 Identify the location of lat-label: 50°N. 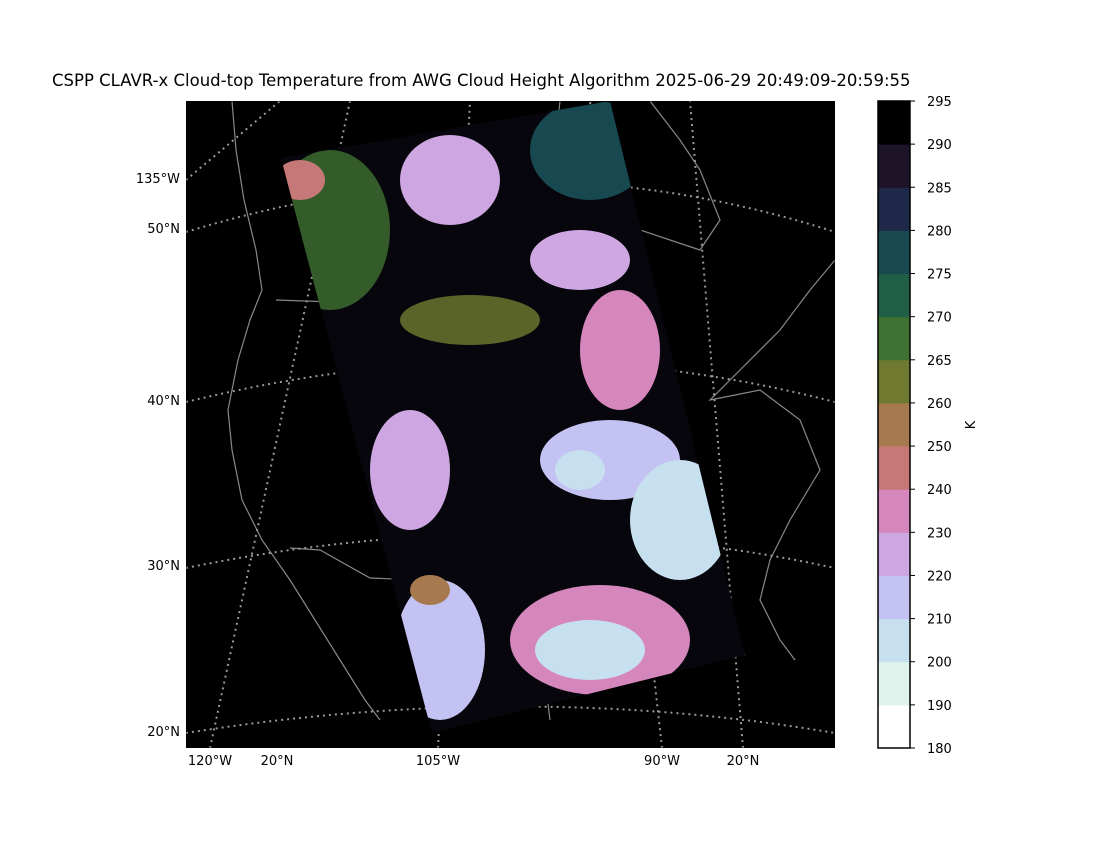
(163, 229).